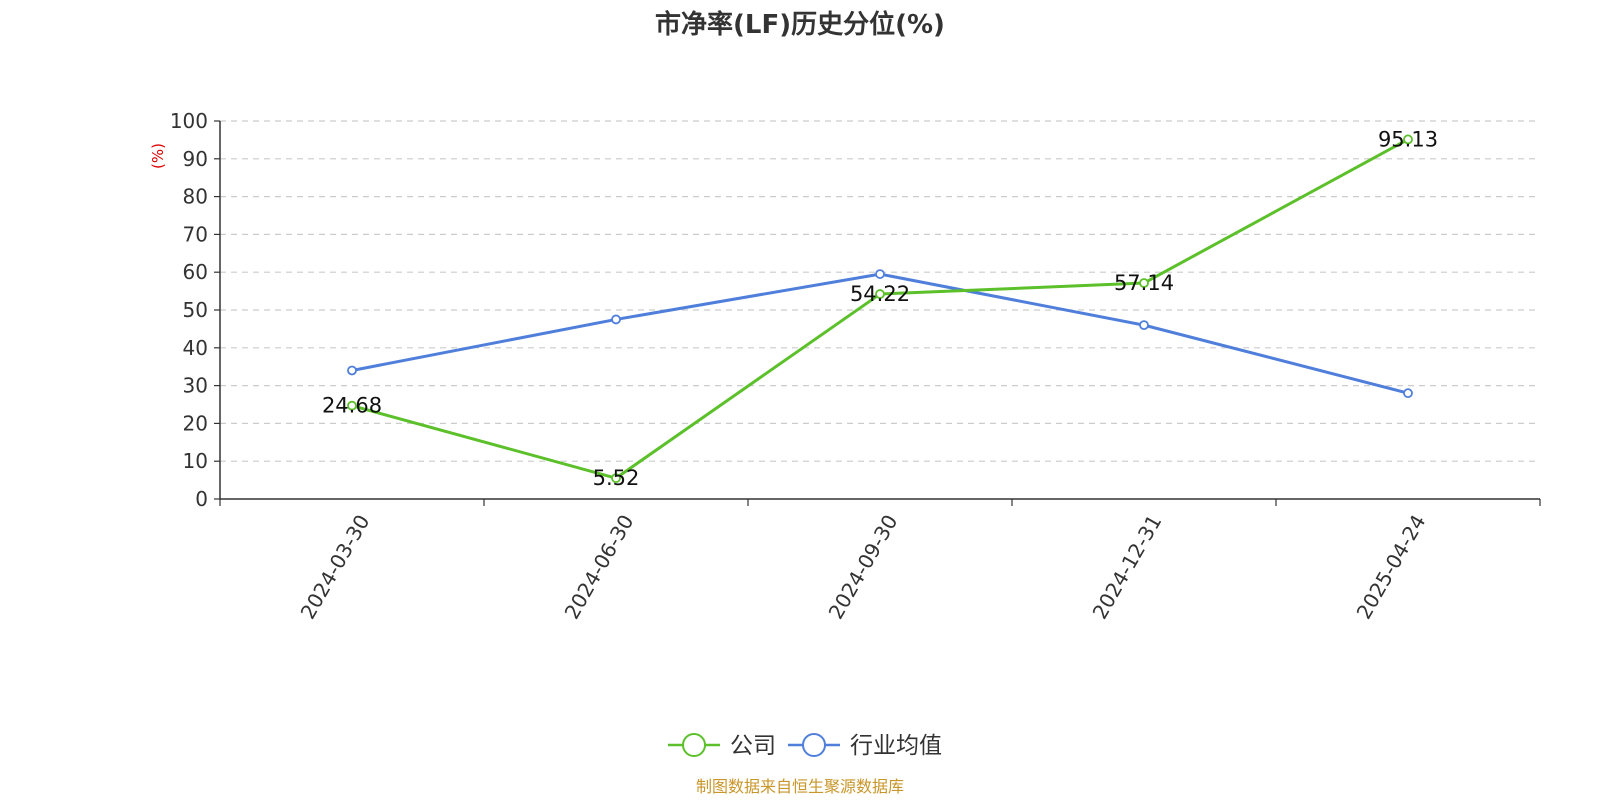 This screenshot has height=800, width=1600. I want to click on x-tick-label: 2024-12-31, so click(1127, 567).